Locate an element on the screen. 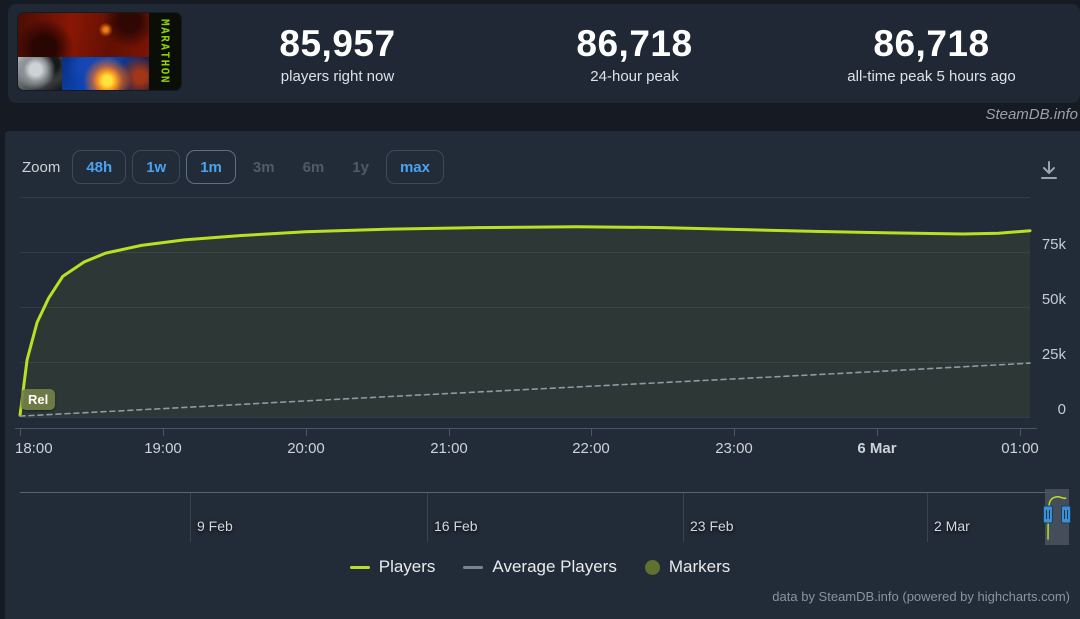 The height and width of the screenshot is (619, 1080). navigator-date-label: 2 Mar is located at coordinates (952, 526).